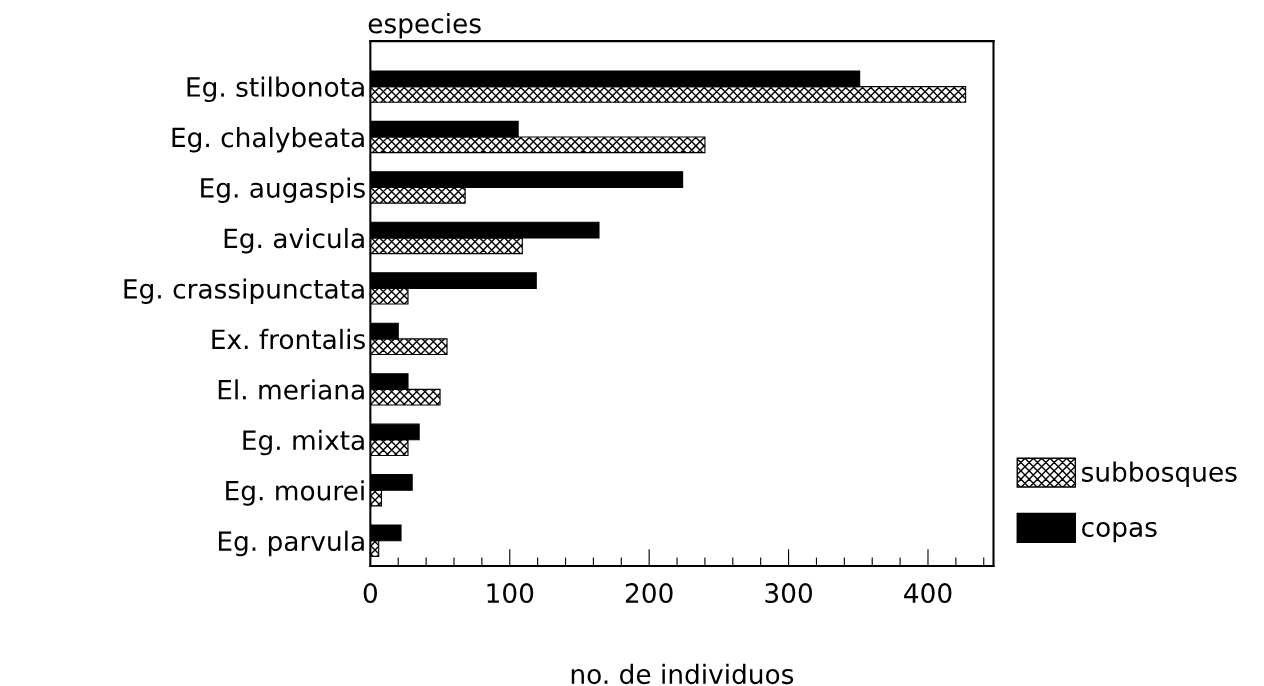  I want to click on y-tick-label: Eg. avicula, so click(294, 240).